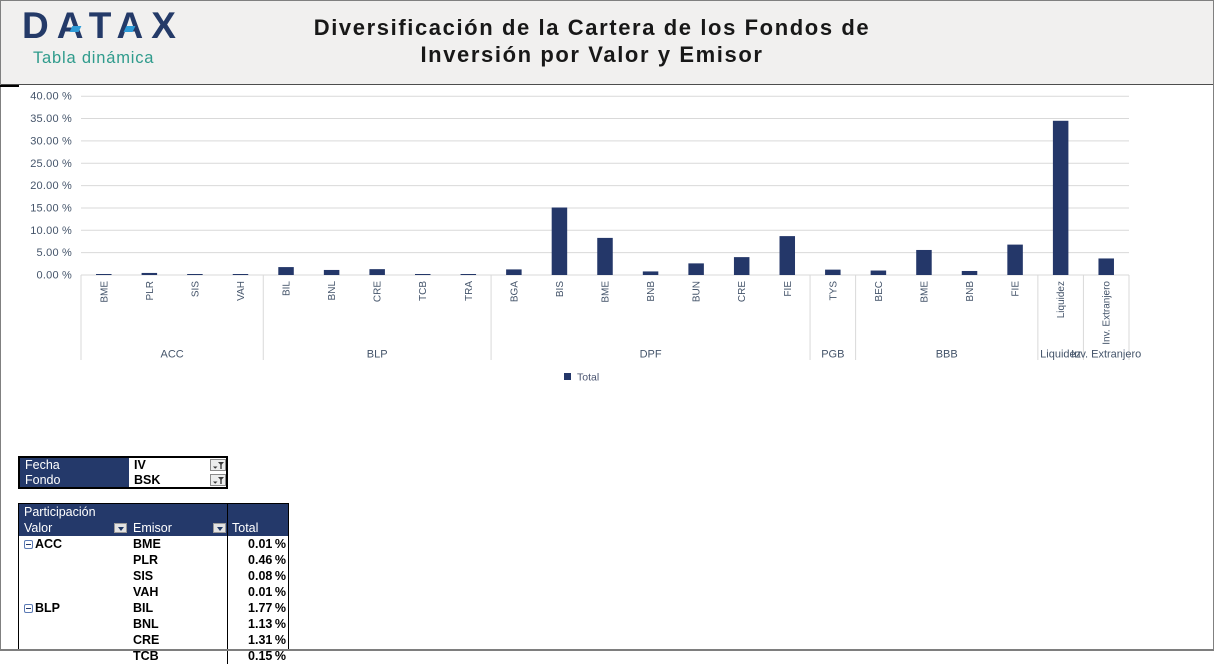 The height and width of the screenshot is (664, 1214). I want to click on svg-text: PLR, so click(150, 290).